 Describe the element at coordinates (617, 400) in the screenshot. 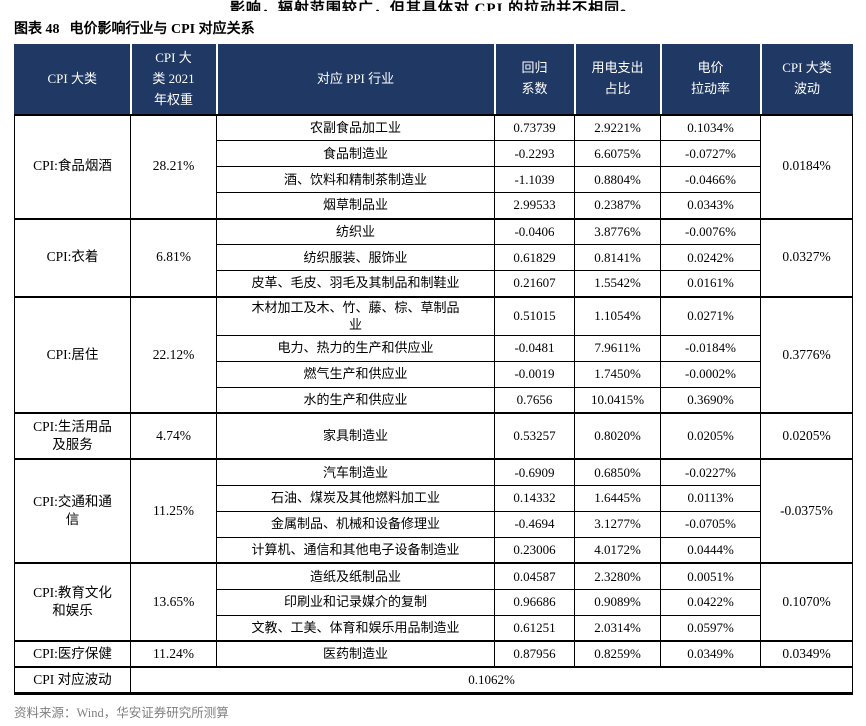

I see `share-cell: 10.0415%` at that location.